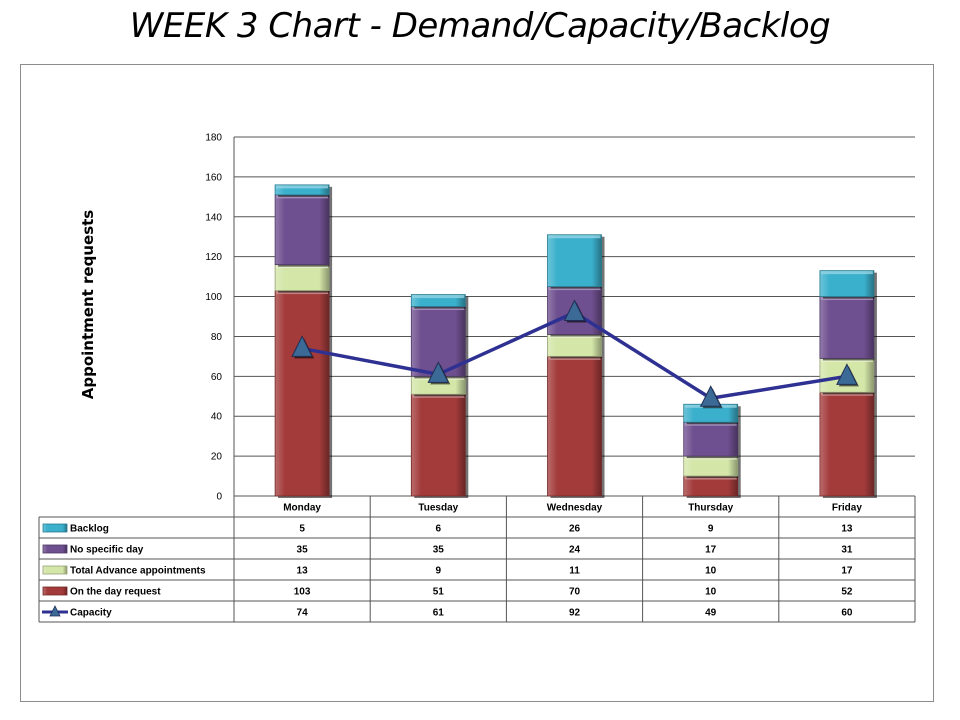 This screenshot has width=960, height=720. What do you see at coordinates (575, 508) in the screenshot?
I see `x-category-label: Wednesday` at bounding box center [575, 508].